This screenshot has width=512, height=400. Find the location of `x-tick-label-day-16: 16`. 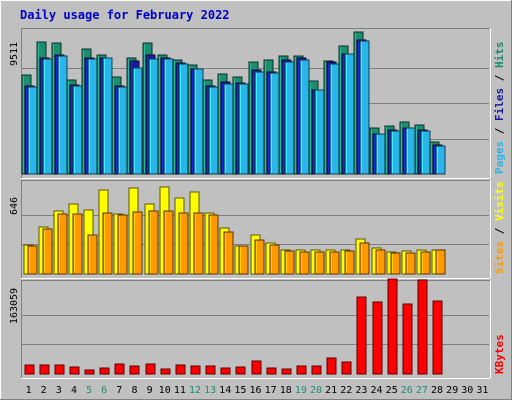

x-tick-label-day-16: 16 is located at coordinates (255, 390).